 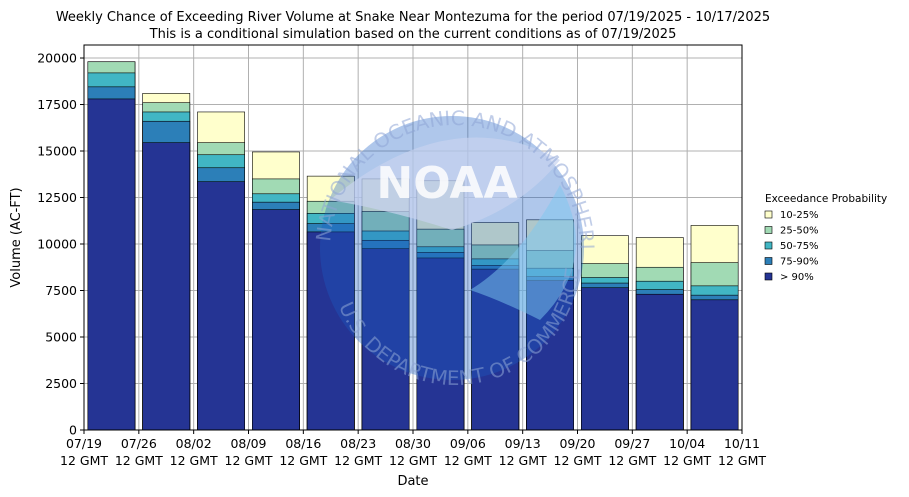 What do you see at coordinates (799, 262) in the screenshot?
I see `legend-entry: 75-90%` at bounding box center [799, 262].